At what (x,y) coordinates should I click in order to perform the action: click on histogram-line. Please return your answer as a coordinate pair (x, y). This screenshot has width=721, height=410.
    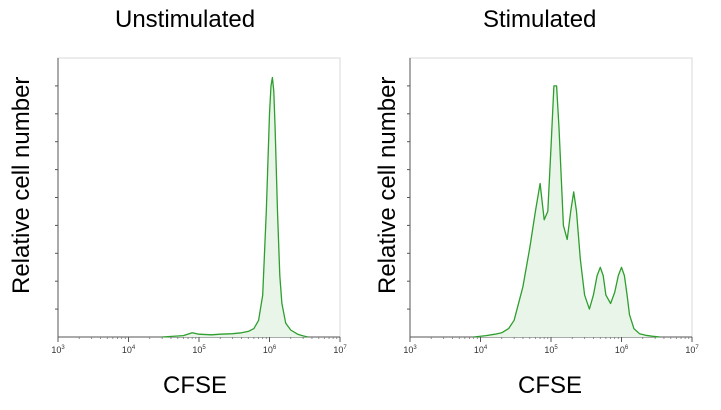
    Looking at the image, I should click on (235, 207).